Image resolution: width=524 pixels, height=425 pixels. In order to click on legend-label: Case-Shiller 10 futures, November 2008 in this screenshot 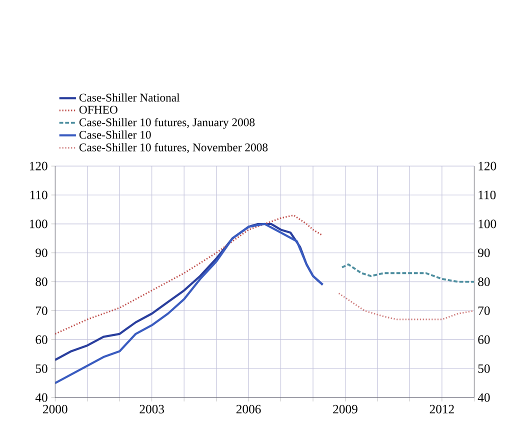, I will do `click(173, 148)`.